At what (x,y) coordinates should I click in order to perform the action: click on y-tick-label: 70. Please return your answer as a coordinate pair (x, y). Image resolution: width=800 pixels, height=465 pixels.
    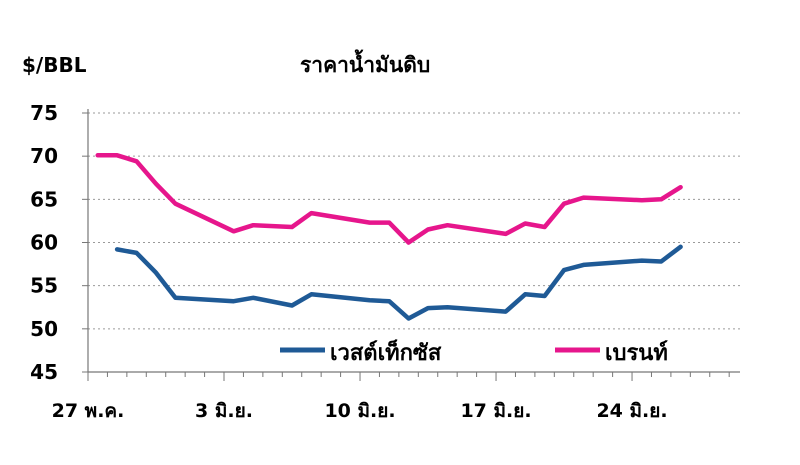
    Looking at the image, I should click on (44, 156).